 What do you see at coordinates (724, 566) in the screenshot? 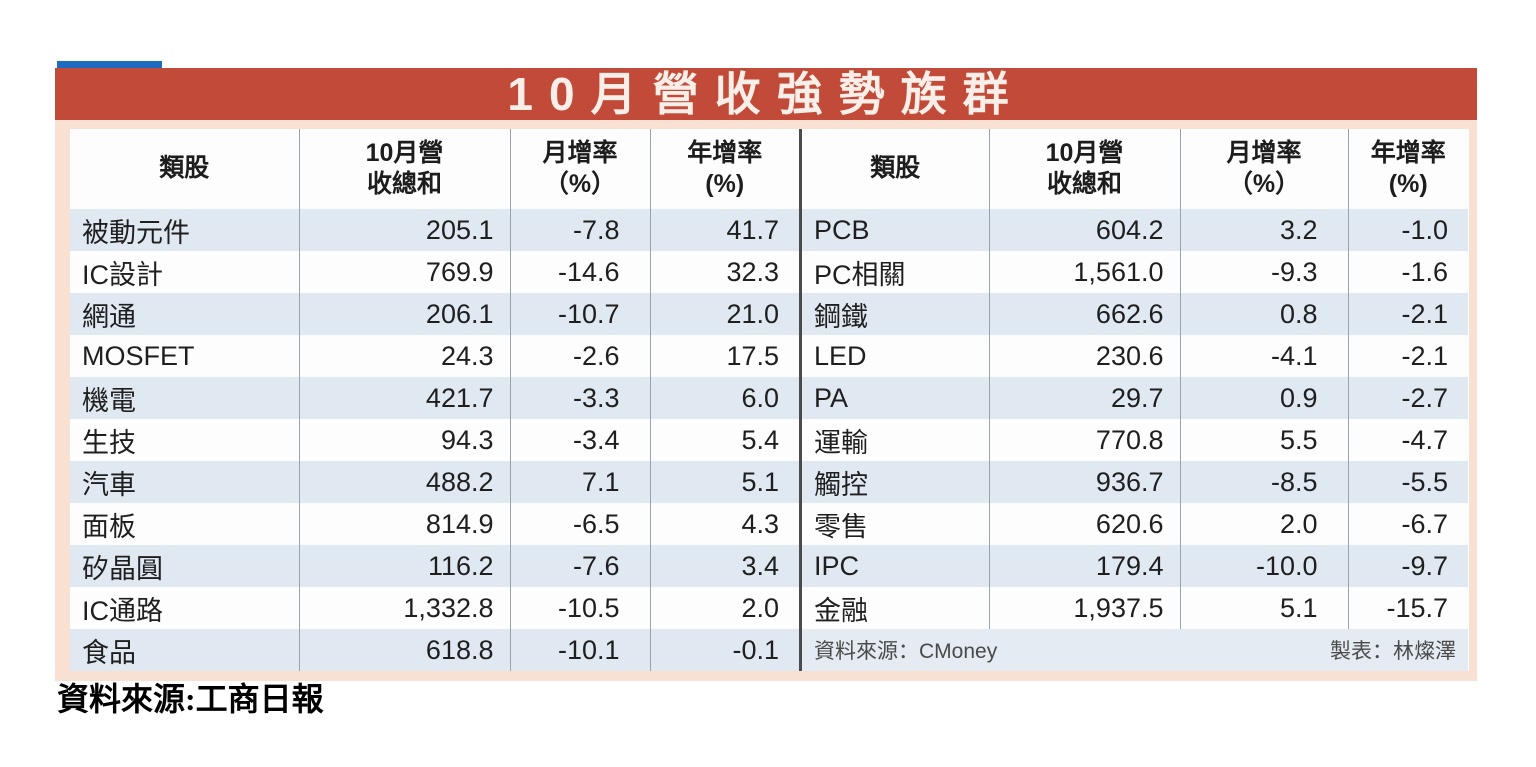
I see `value-cell: 3.4` at bounding box center [724, 566].